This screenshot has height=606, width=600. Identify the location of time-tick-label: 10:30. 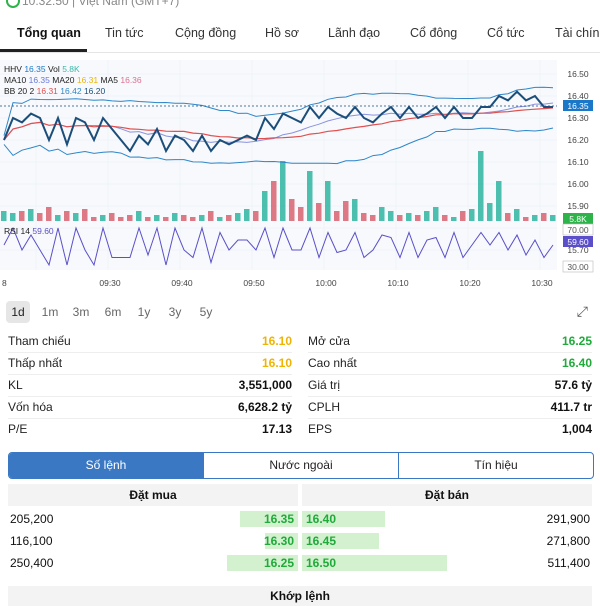
(542, 283).